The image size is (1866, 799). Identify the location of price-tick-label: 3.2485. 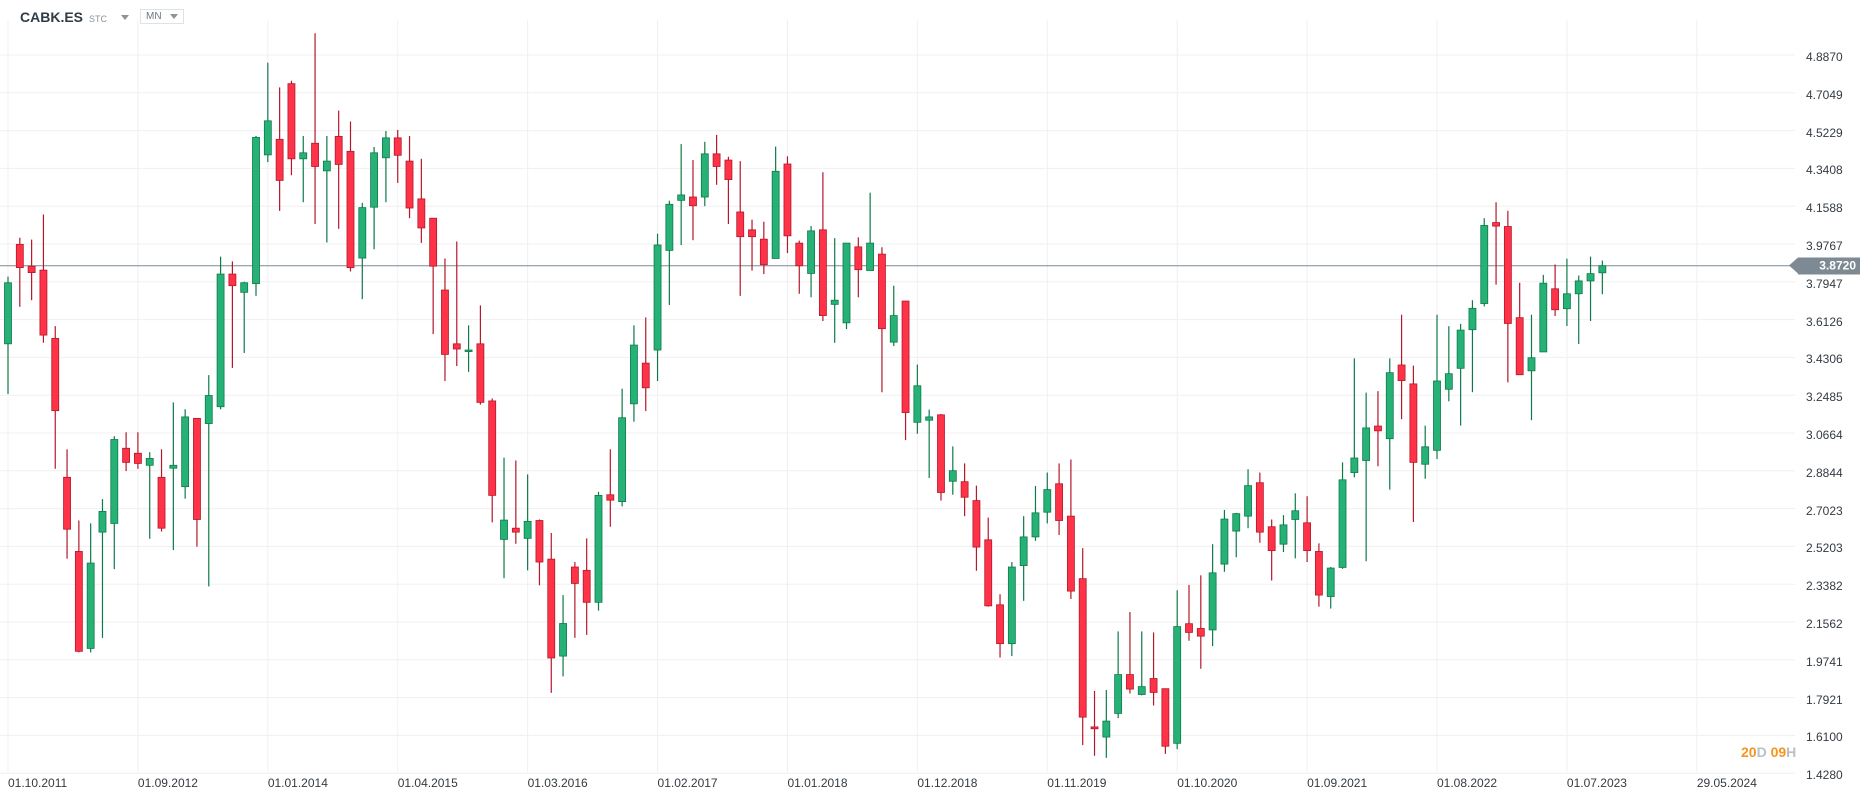
(1824, 397).